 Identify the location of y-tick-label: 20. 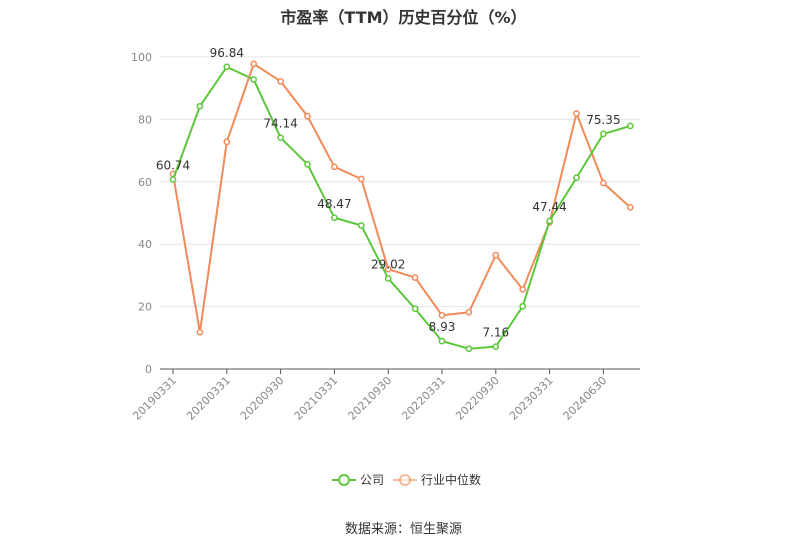
(145, 307).